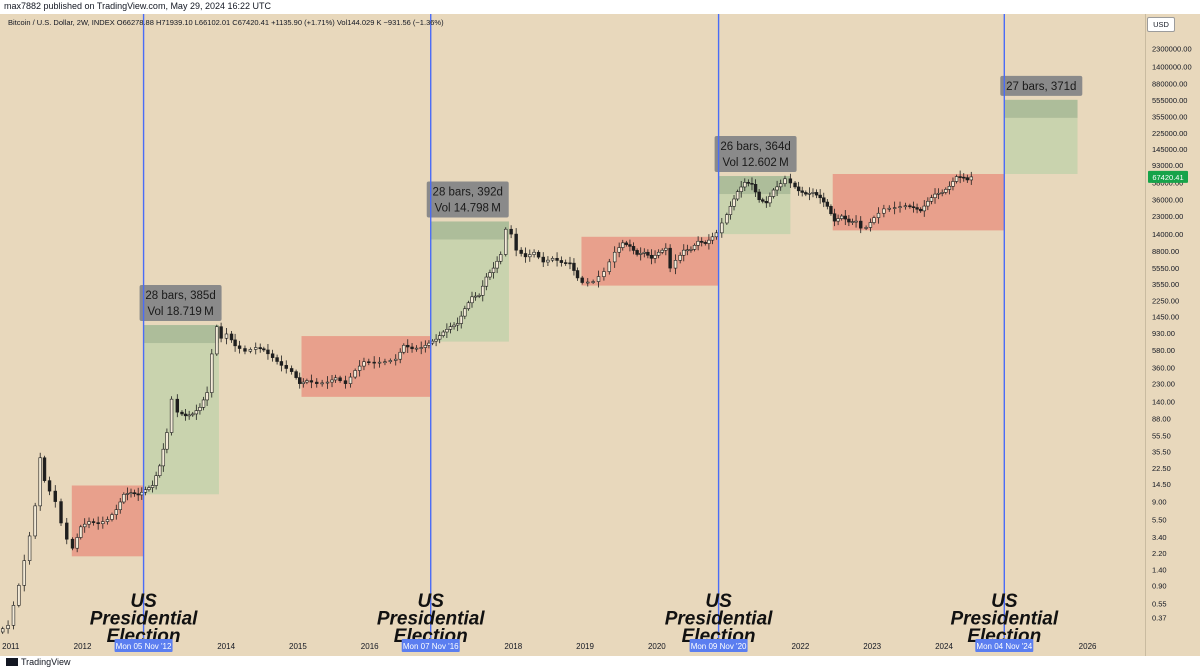 This screenshot has height=669, width=1200. I want to click on measure-bars-label: 26 bars, 364d, so click(755, 147).